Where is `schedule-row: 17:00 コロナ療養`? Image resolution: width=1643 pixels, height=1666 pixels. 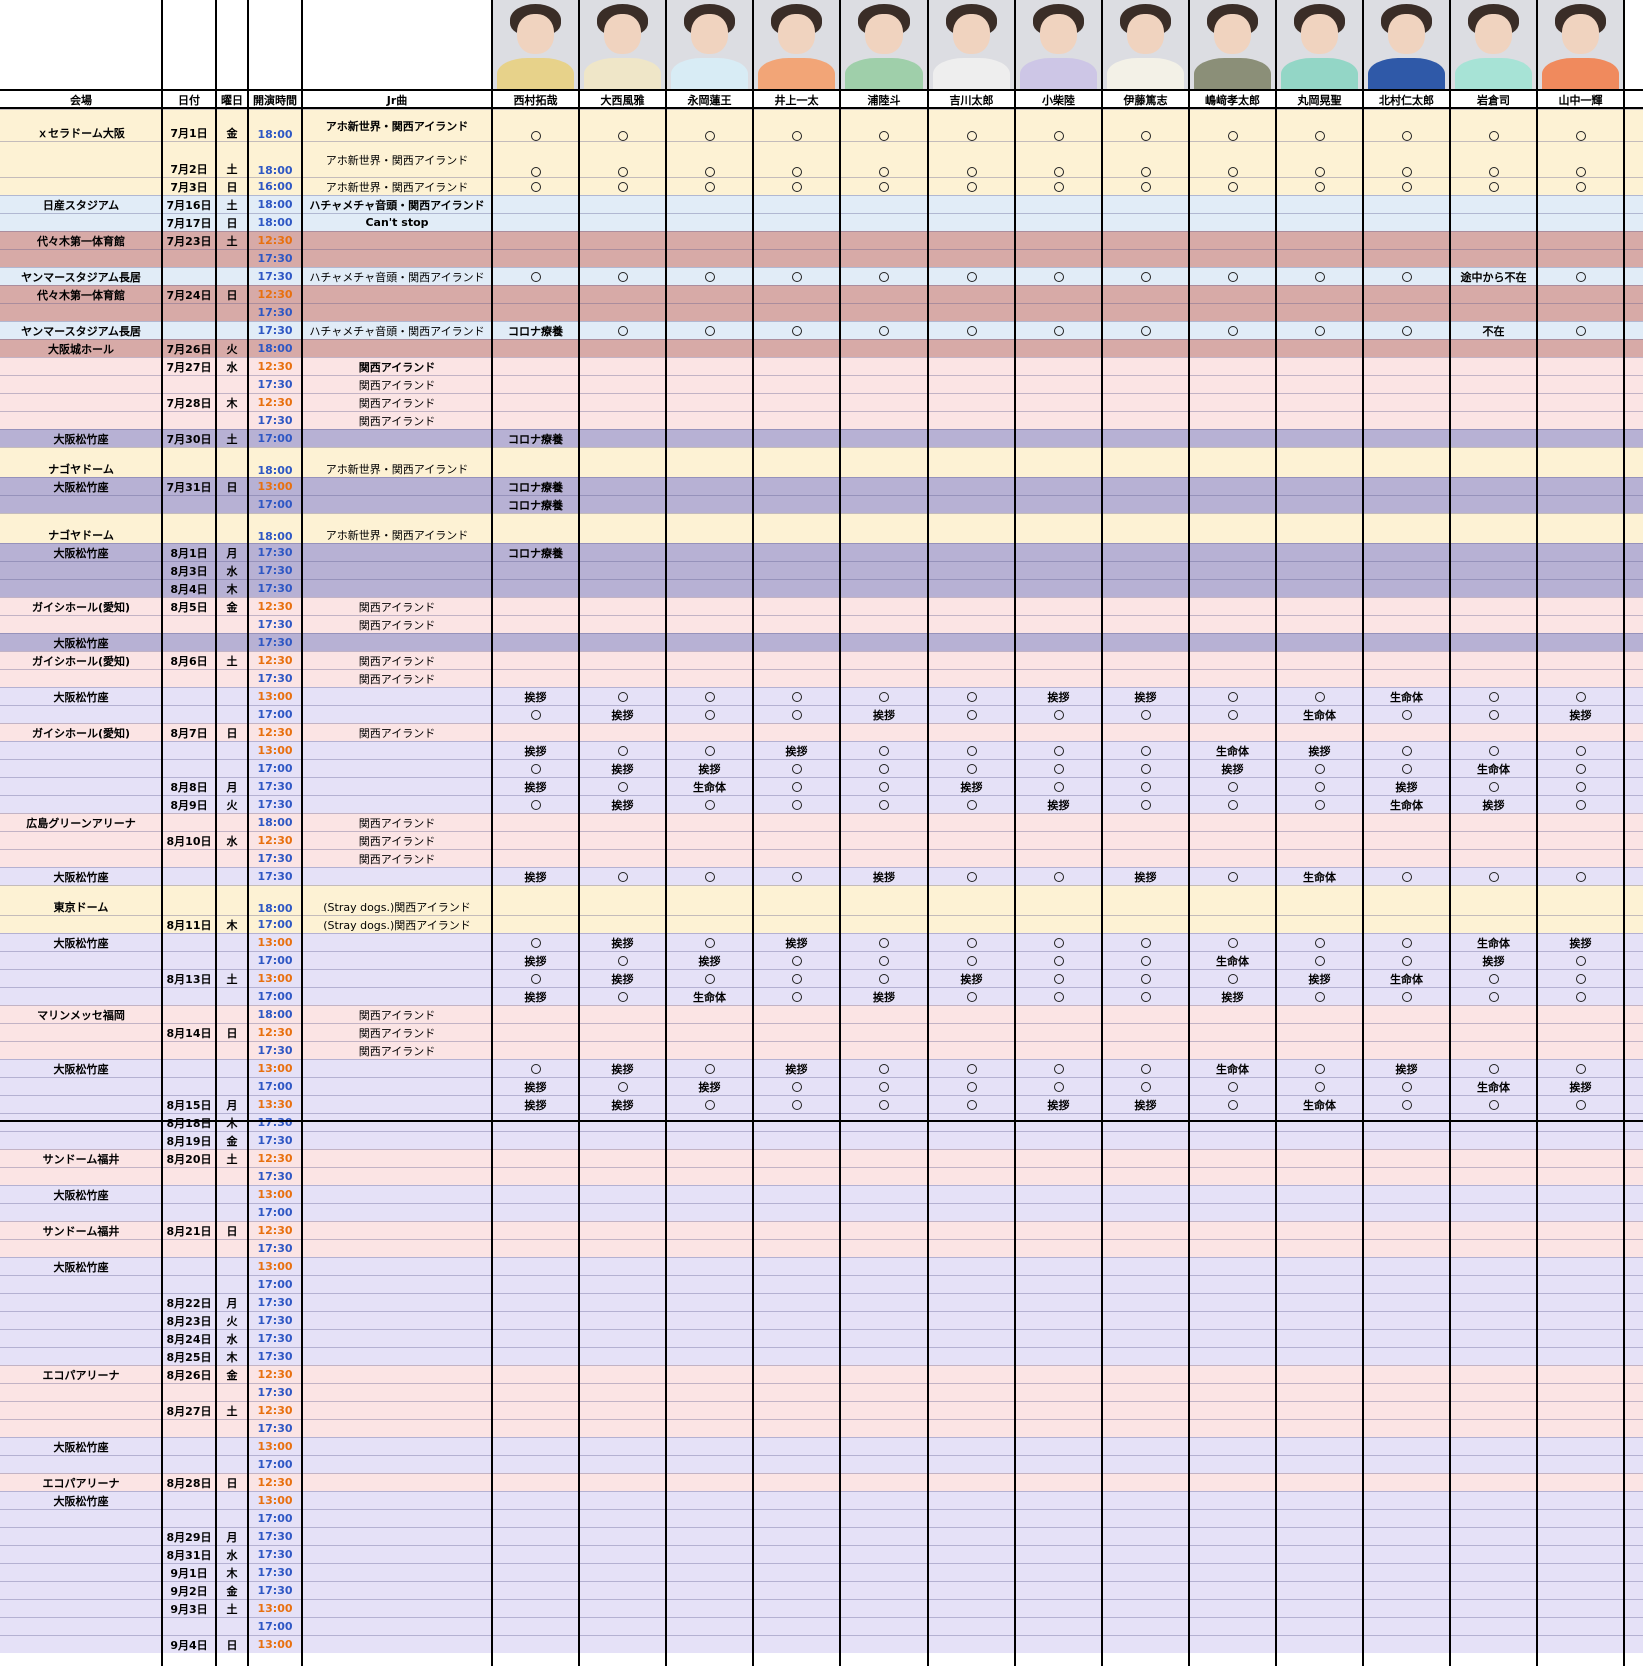
schedule-row: 17:00 コロナ療養 is located at coordinates (821, 504).